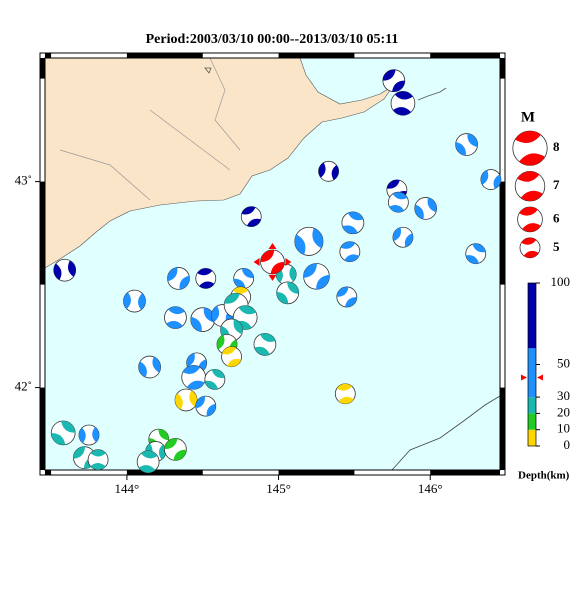 Image resolution: width=585 pixels, height=600 pixels. What do you see at coordinates (430, 488) in the screenshot?
I see `x-tick-label: 146°` at bounding box center [430, 488].